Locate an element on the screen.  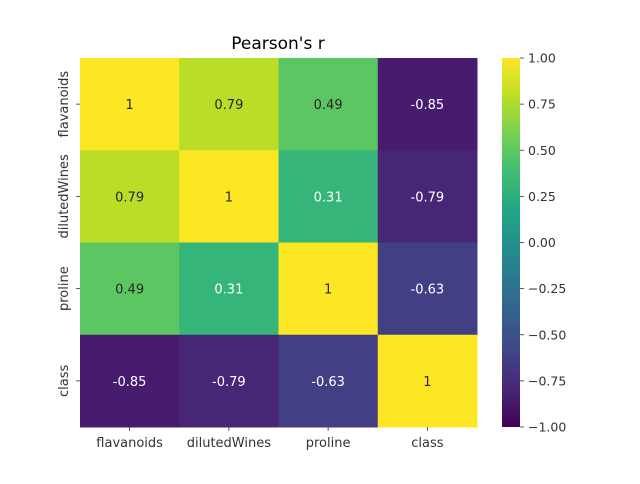
colorbar-tick-label: 0.00 is located at coordinates (542, 242).